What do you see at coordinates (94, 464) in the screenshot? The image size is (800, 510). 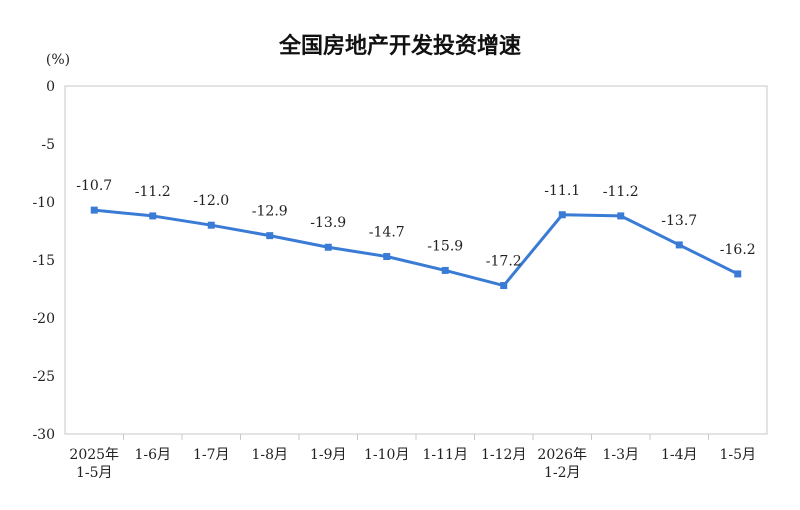 I see `x-tick-label: 2025年 1-5月` at bounding box center [94, 464].